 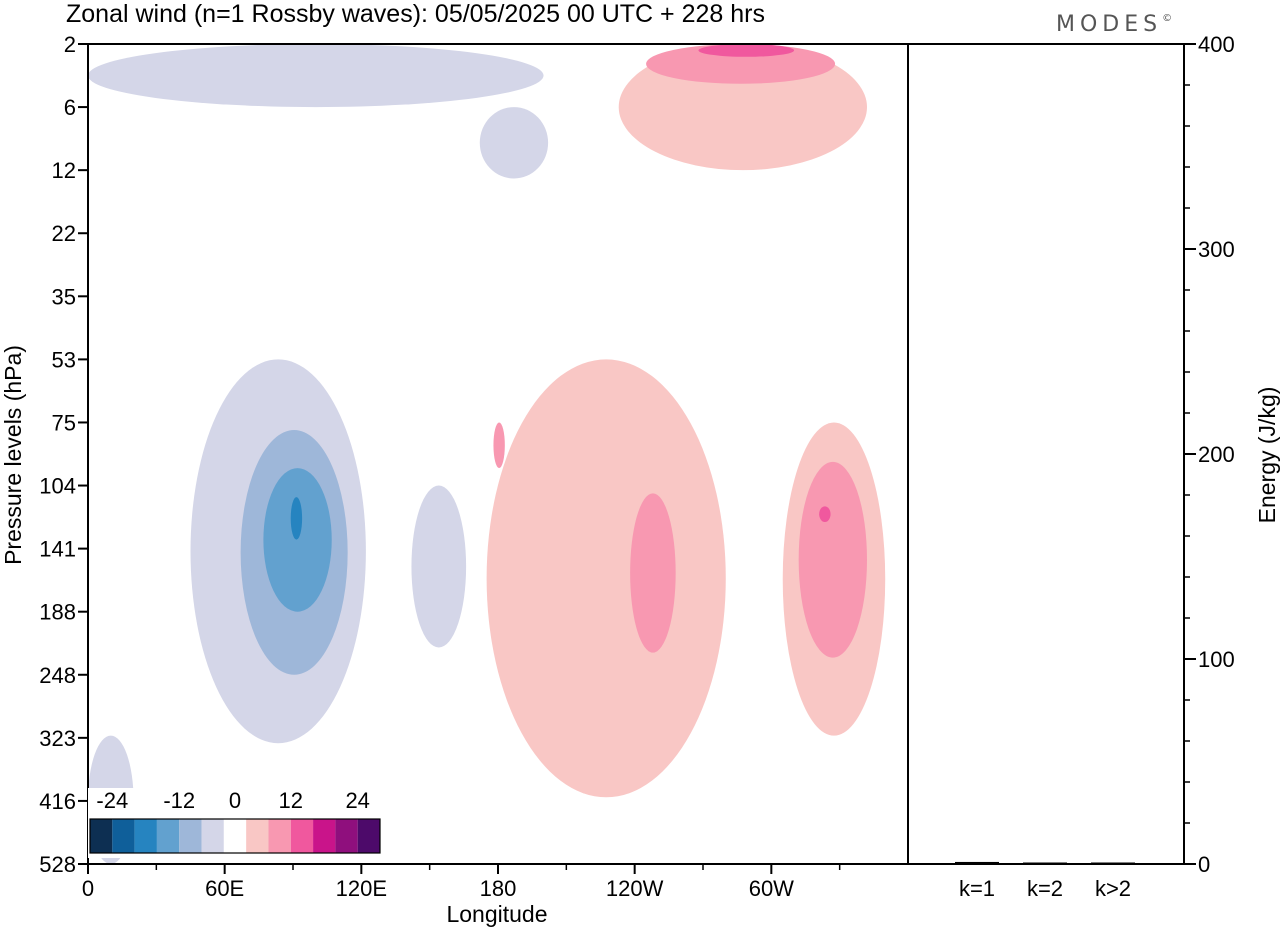 What do you see at coordinates (57, 612) in the screenshot?
I see `y-tick-label: 188` at bounding box center [57, 612].